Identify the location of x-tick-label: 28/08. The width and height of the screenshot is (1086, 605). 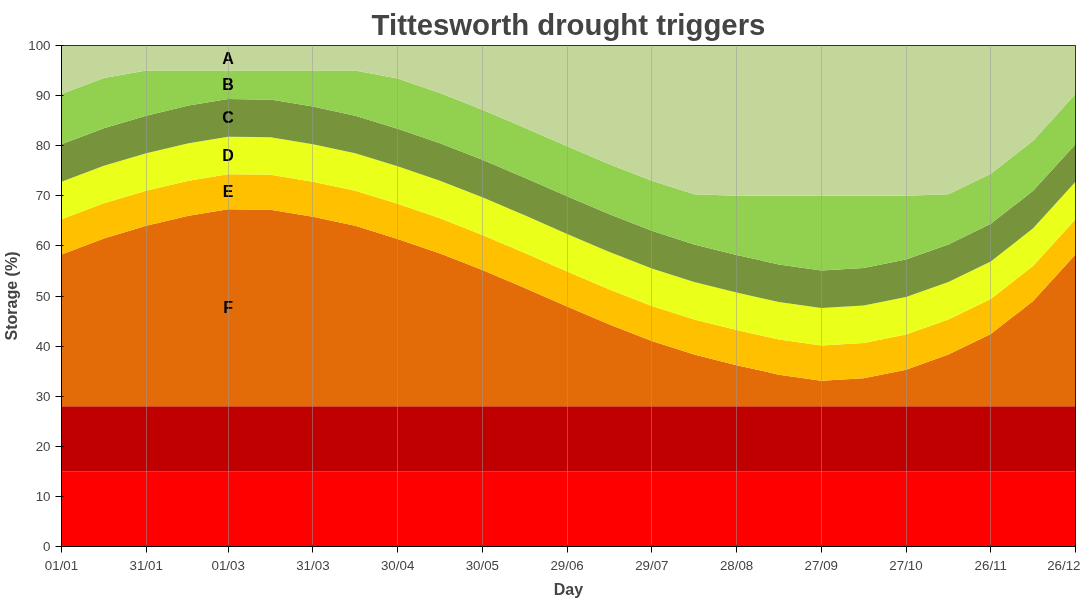
(736, 565).